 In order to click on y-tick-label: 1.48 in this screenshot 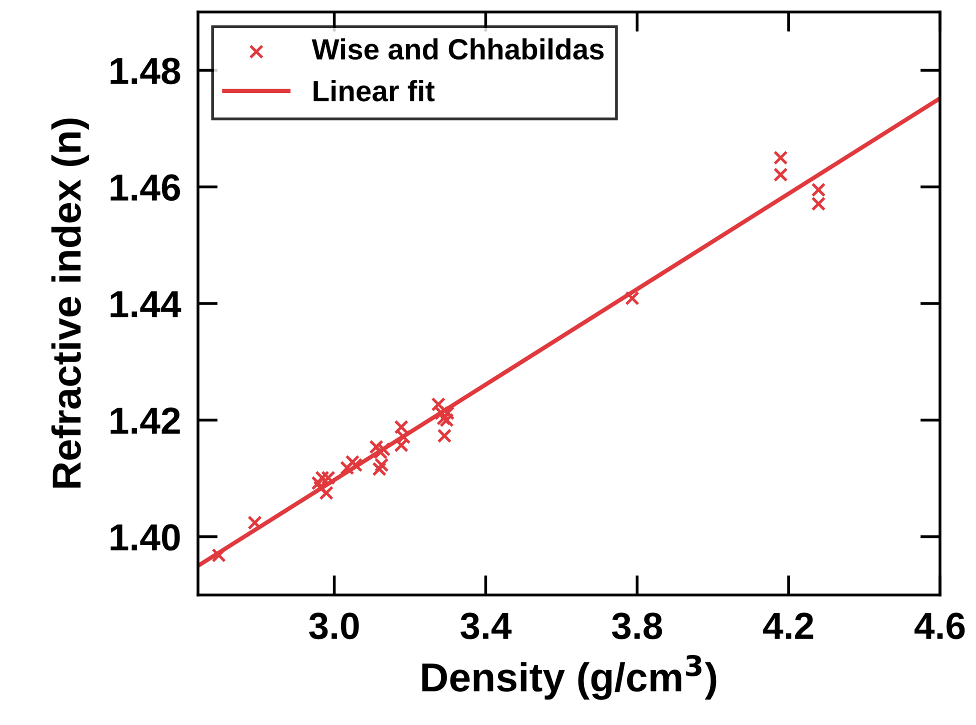, I will do `click(145, 71)`.